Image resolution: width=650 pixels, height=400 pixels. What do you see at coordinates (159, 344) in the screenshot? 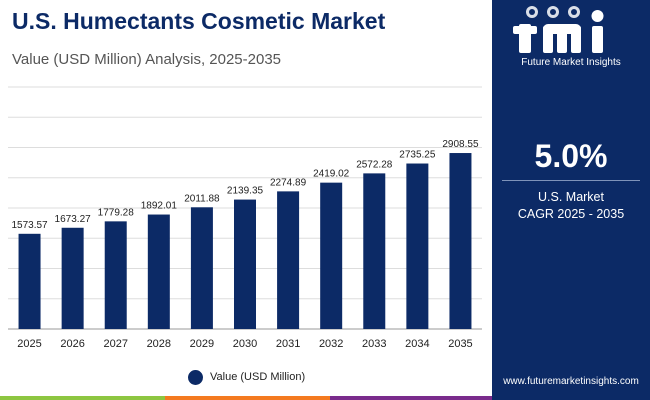
I see `x-tick-2028: 2028` at bounding box center [159, 344].